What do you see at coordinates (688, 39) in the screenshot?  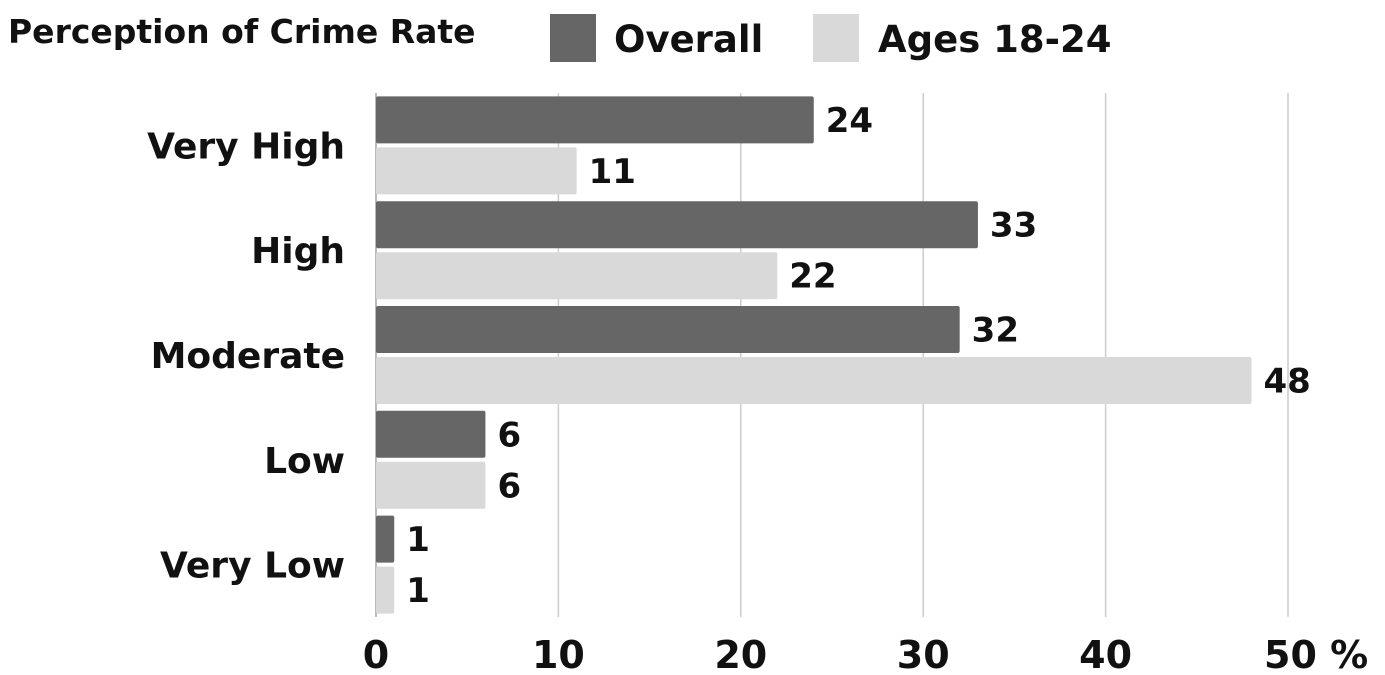 I see `legend-label-overall: Overall` at bounding box center [688, 39].